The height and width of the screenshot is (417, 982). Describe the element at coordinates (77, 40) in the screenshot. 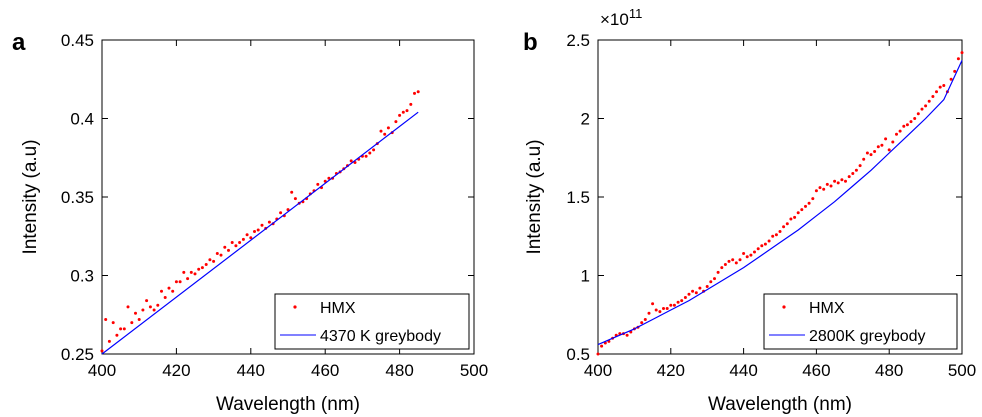

I see `y-tick-label: 0.45` at that location.